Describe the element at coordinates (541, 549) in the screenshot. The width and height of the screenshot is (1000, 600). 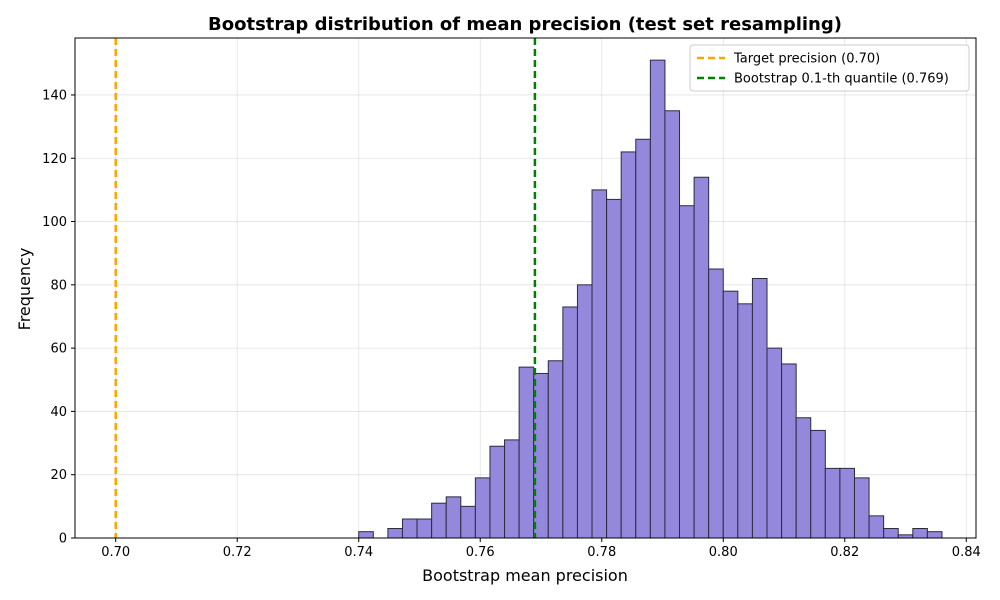
I see `x-axis-ticks: 0.70 0.72 0.74 0.76 0.78 0.80 0.82 0.84` at that location.